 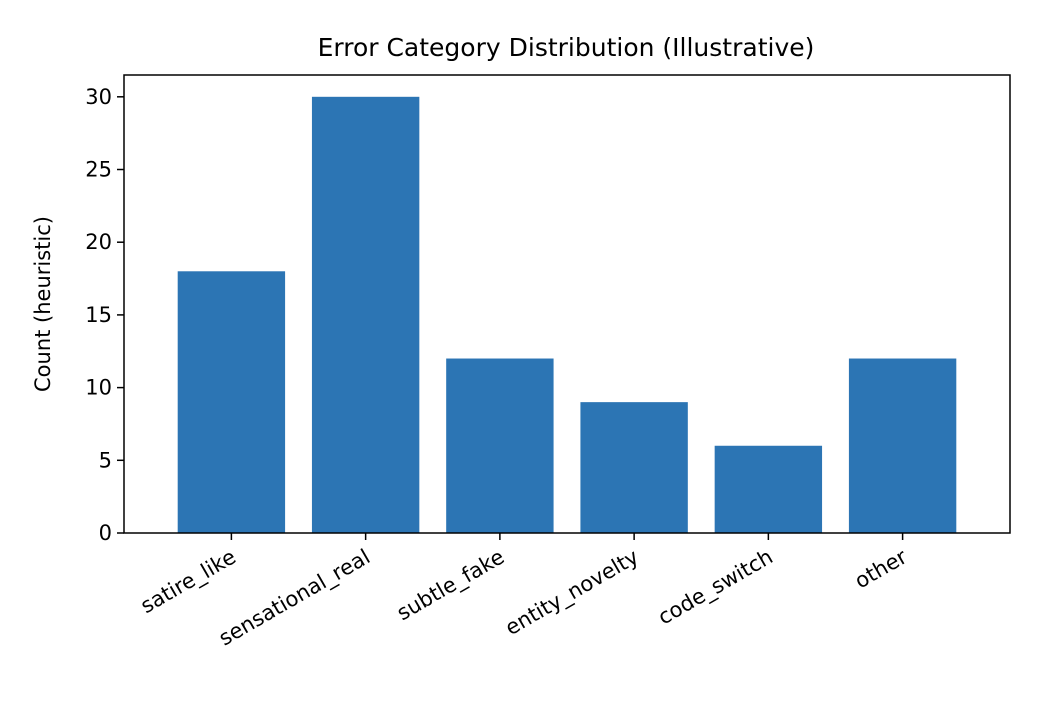 What do you see at coordinates (451, 585) in the screenshot?
I see `x-tick-label: subtle_fake` at bounding box center [451, 585].